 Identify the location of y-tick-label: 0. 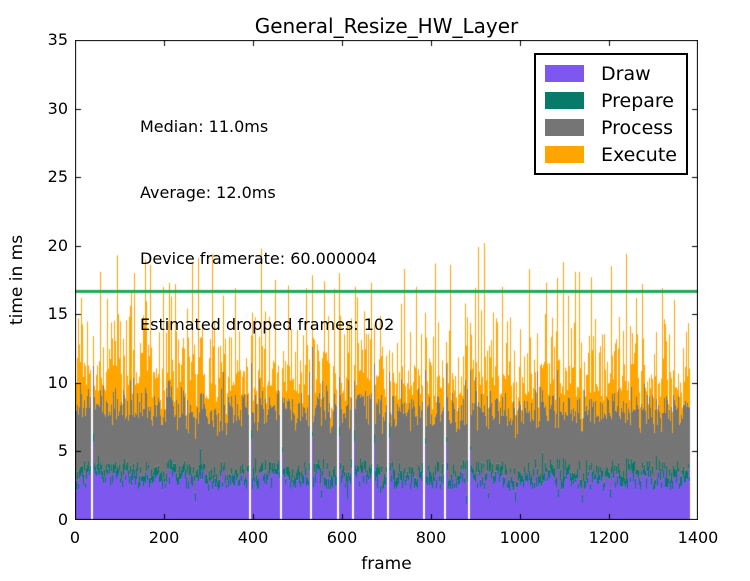
(62, 519).